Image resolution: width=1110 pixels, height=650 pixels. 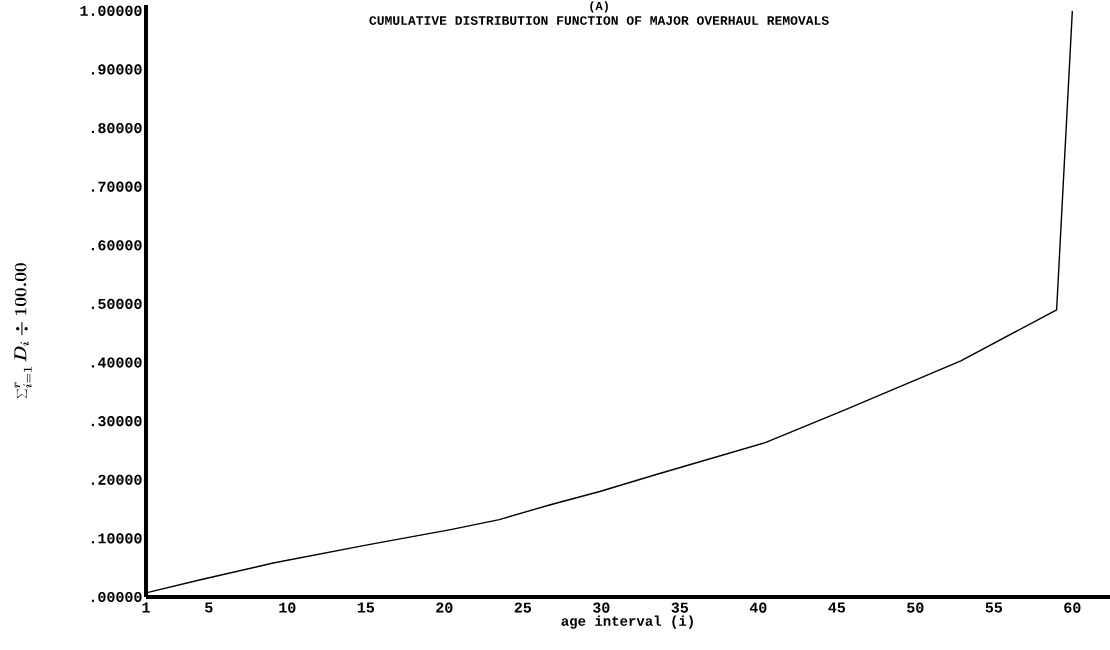 I want to click on x-tick-label: 1, so click(x=146, y=607).